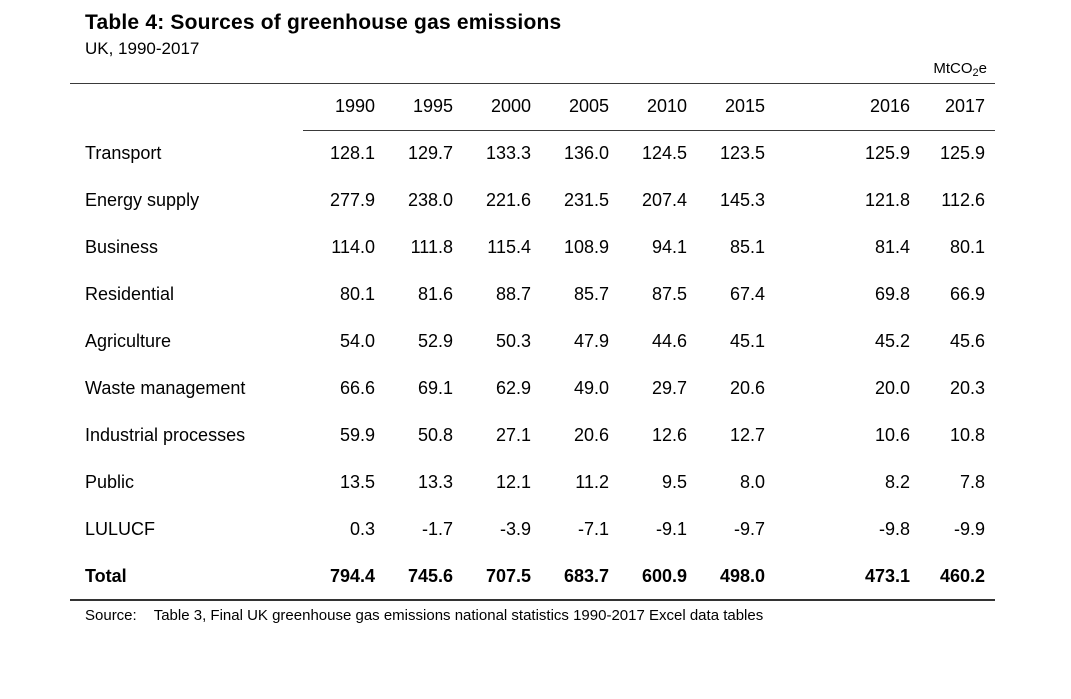 Image resolution: width=1071 pixels, height=699 pixels. Describe the element at coordinates (894, 529) in the screenshot. I see `value-cell: -9.8` at that location.